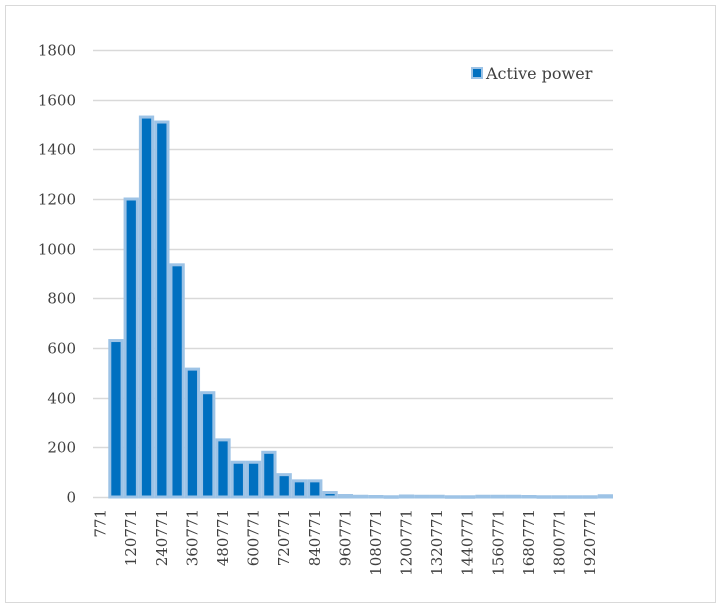  I want to click on x-tick-label: 1080771, so click(376, 542).